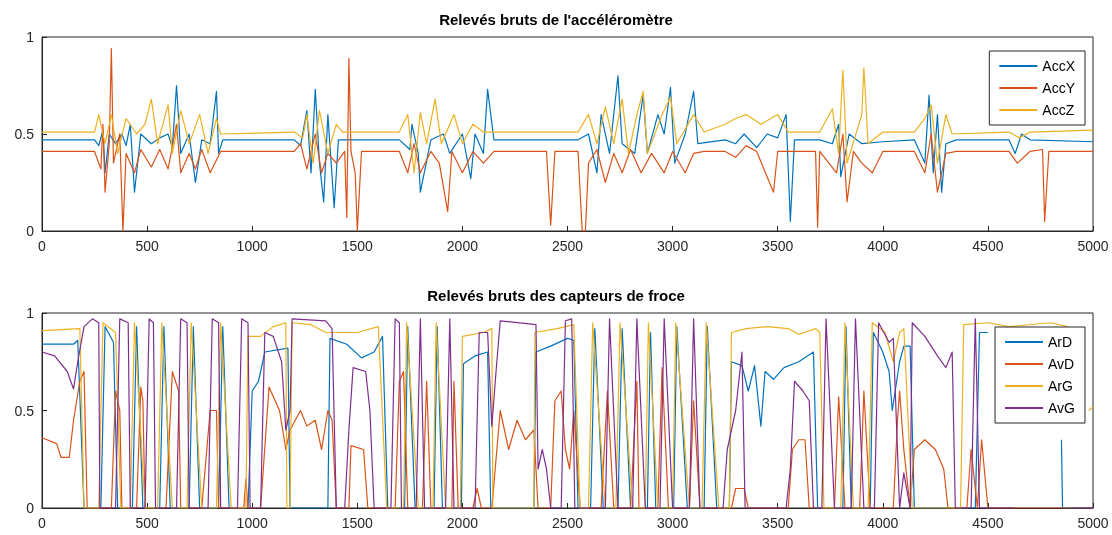 Image resolution: width=1112 pixels, height=535 pixels. What do you see at coordinates (1060, 342) in the screenshot?
I see `legend-label: ArD` at bounding box center [1060, 342].